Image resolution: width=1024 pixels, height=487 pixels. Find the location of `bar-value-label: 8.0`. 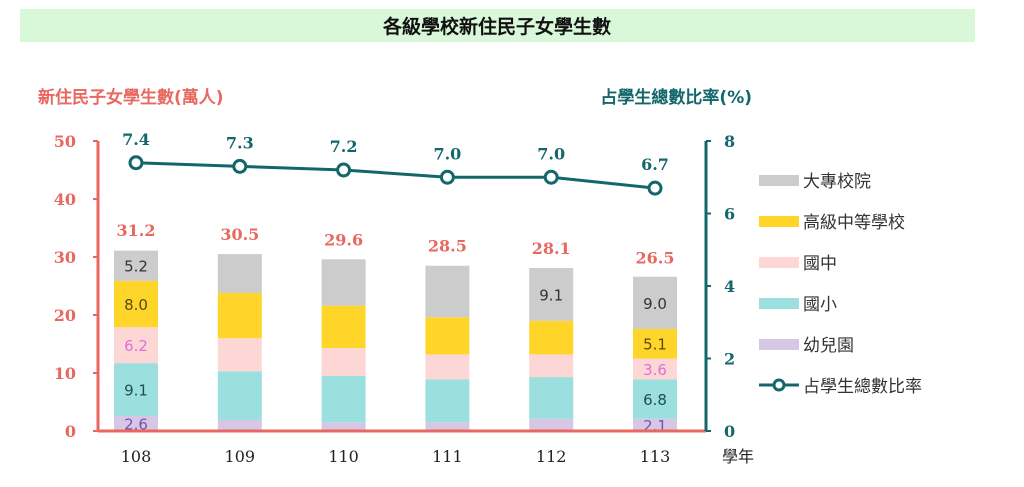

bar-value-label: 8.0 is located at coordinates (136, 305).